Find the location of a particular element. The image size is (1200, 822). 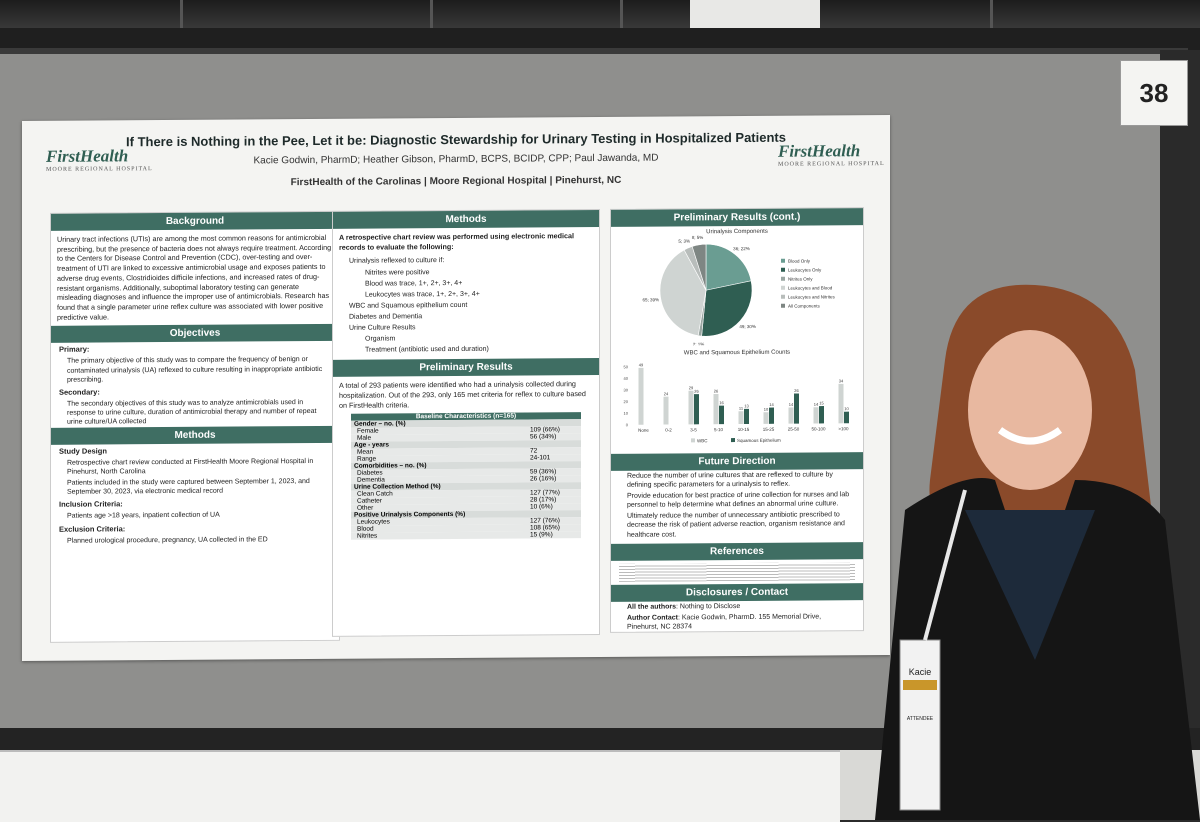

x-tick-label: 25-50 is located at coordinates (794, 429).